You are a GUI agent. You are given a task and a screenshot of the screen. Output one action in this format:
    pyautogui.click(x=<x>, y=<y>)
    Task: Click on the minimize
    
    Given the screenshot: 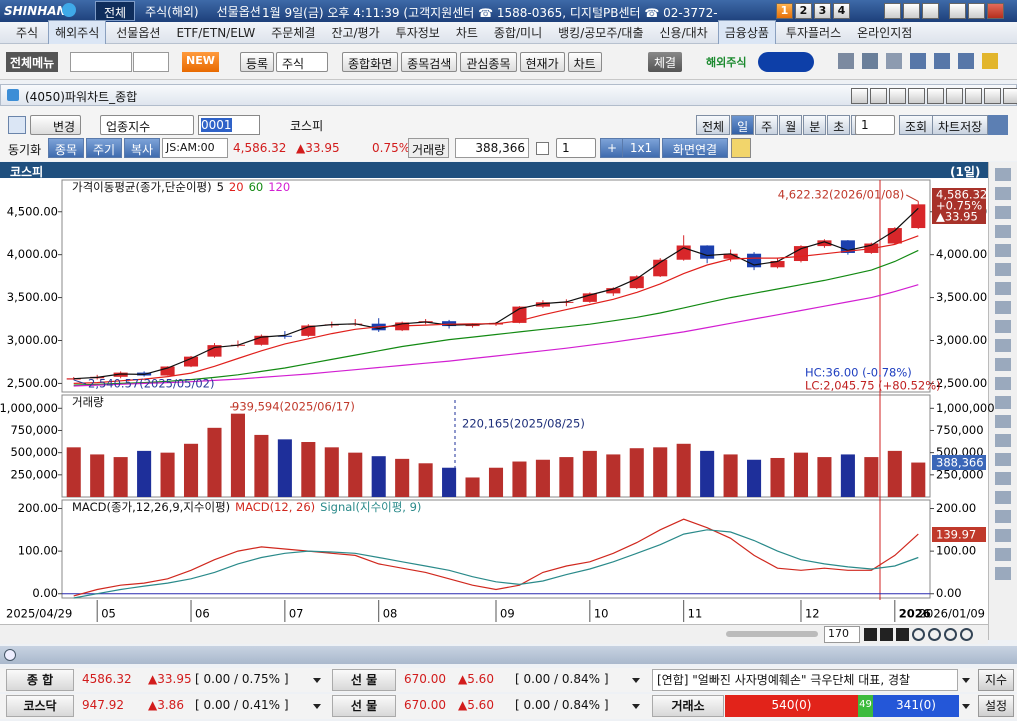 What is the action you would take?
    pyautogui.click(x=957, y=11)
    